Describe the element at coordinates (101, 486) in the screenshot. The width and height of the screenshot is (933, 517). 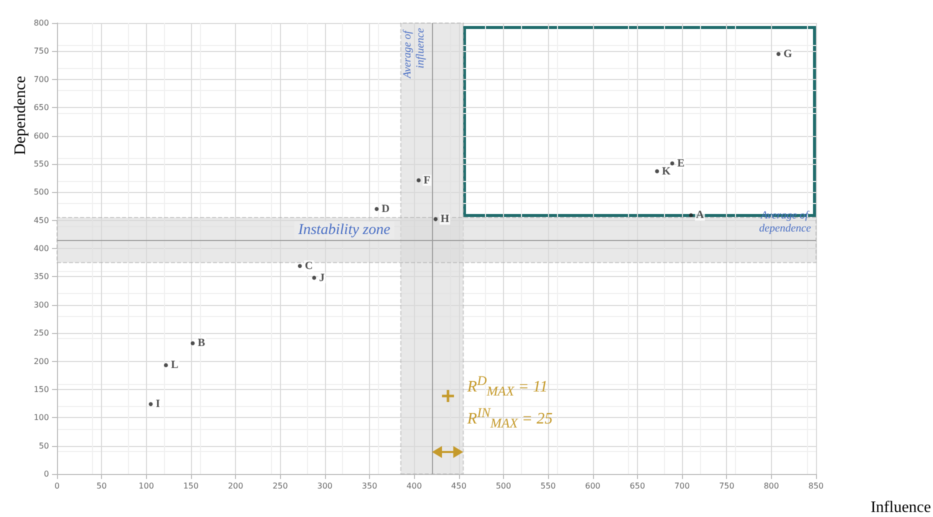
I see `x-tick-label: 50` at that location.